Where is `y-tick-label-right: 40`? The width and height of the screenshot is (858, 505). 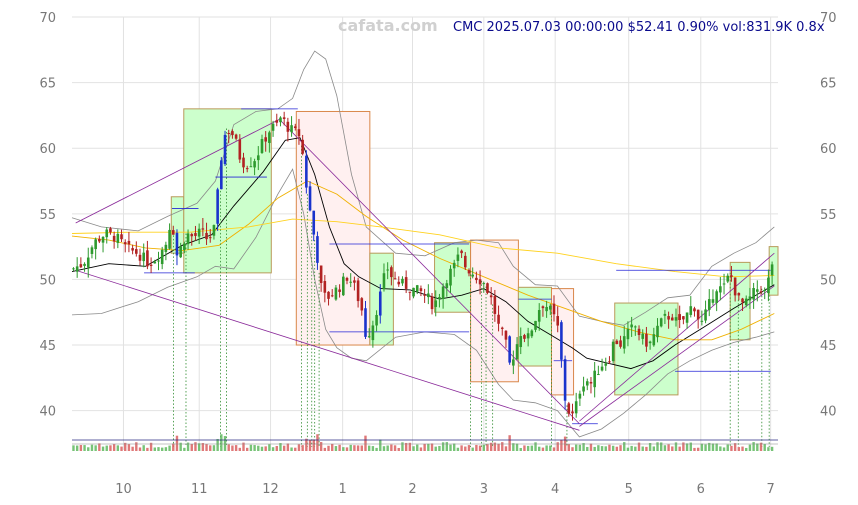 y-tick-label-right: 40 is located at coordinates (828, 412).